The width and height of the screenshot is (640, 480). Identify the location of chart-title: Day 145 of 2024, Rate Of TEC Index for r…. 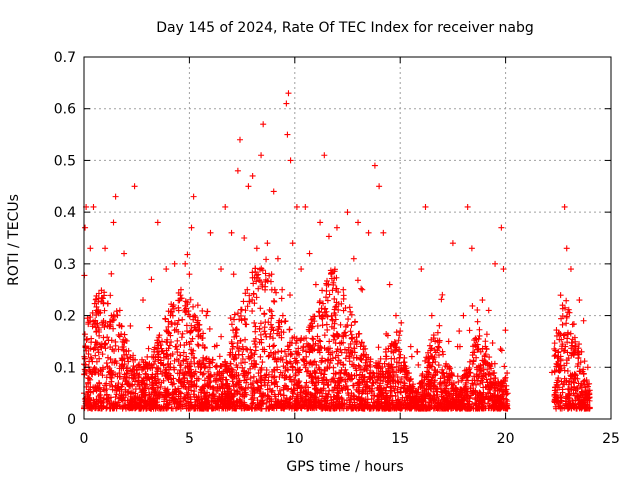
(345, 28).